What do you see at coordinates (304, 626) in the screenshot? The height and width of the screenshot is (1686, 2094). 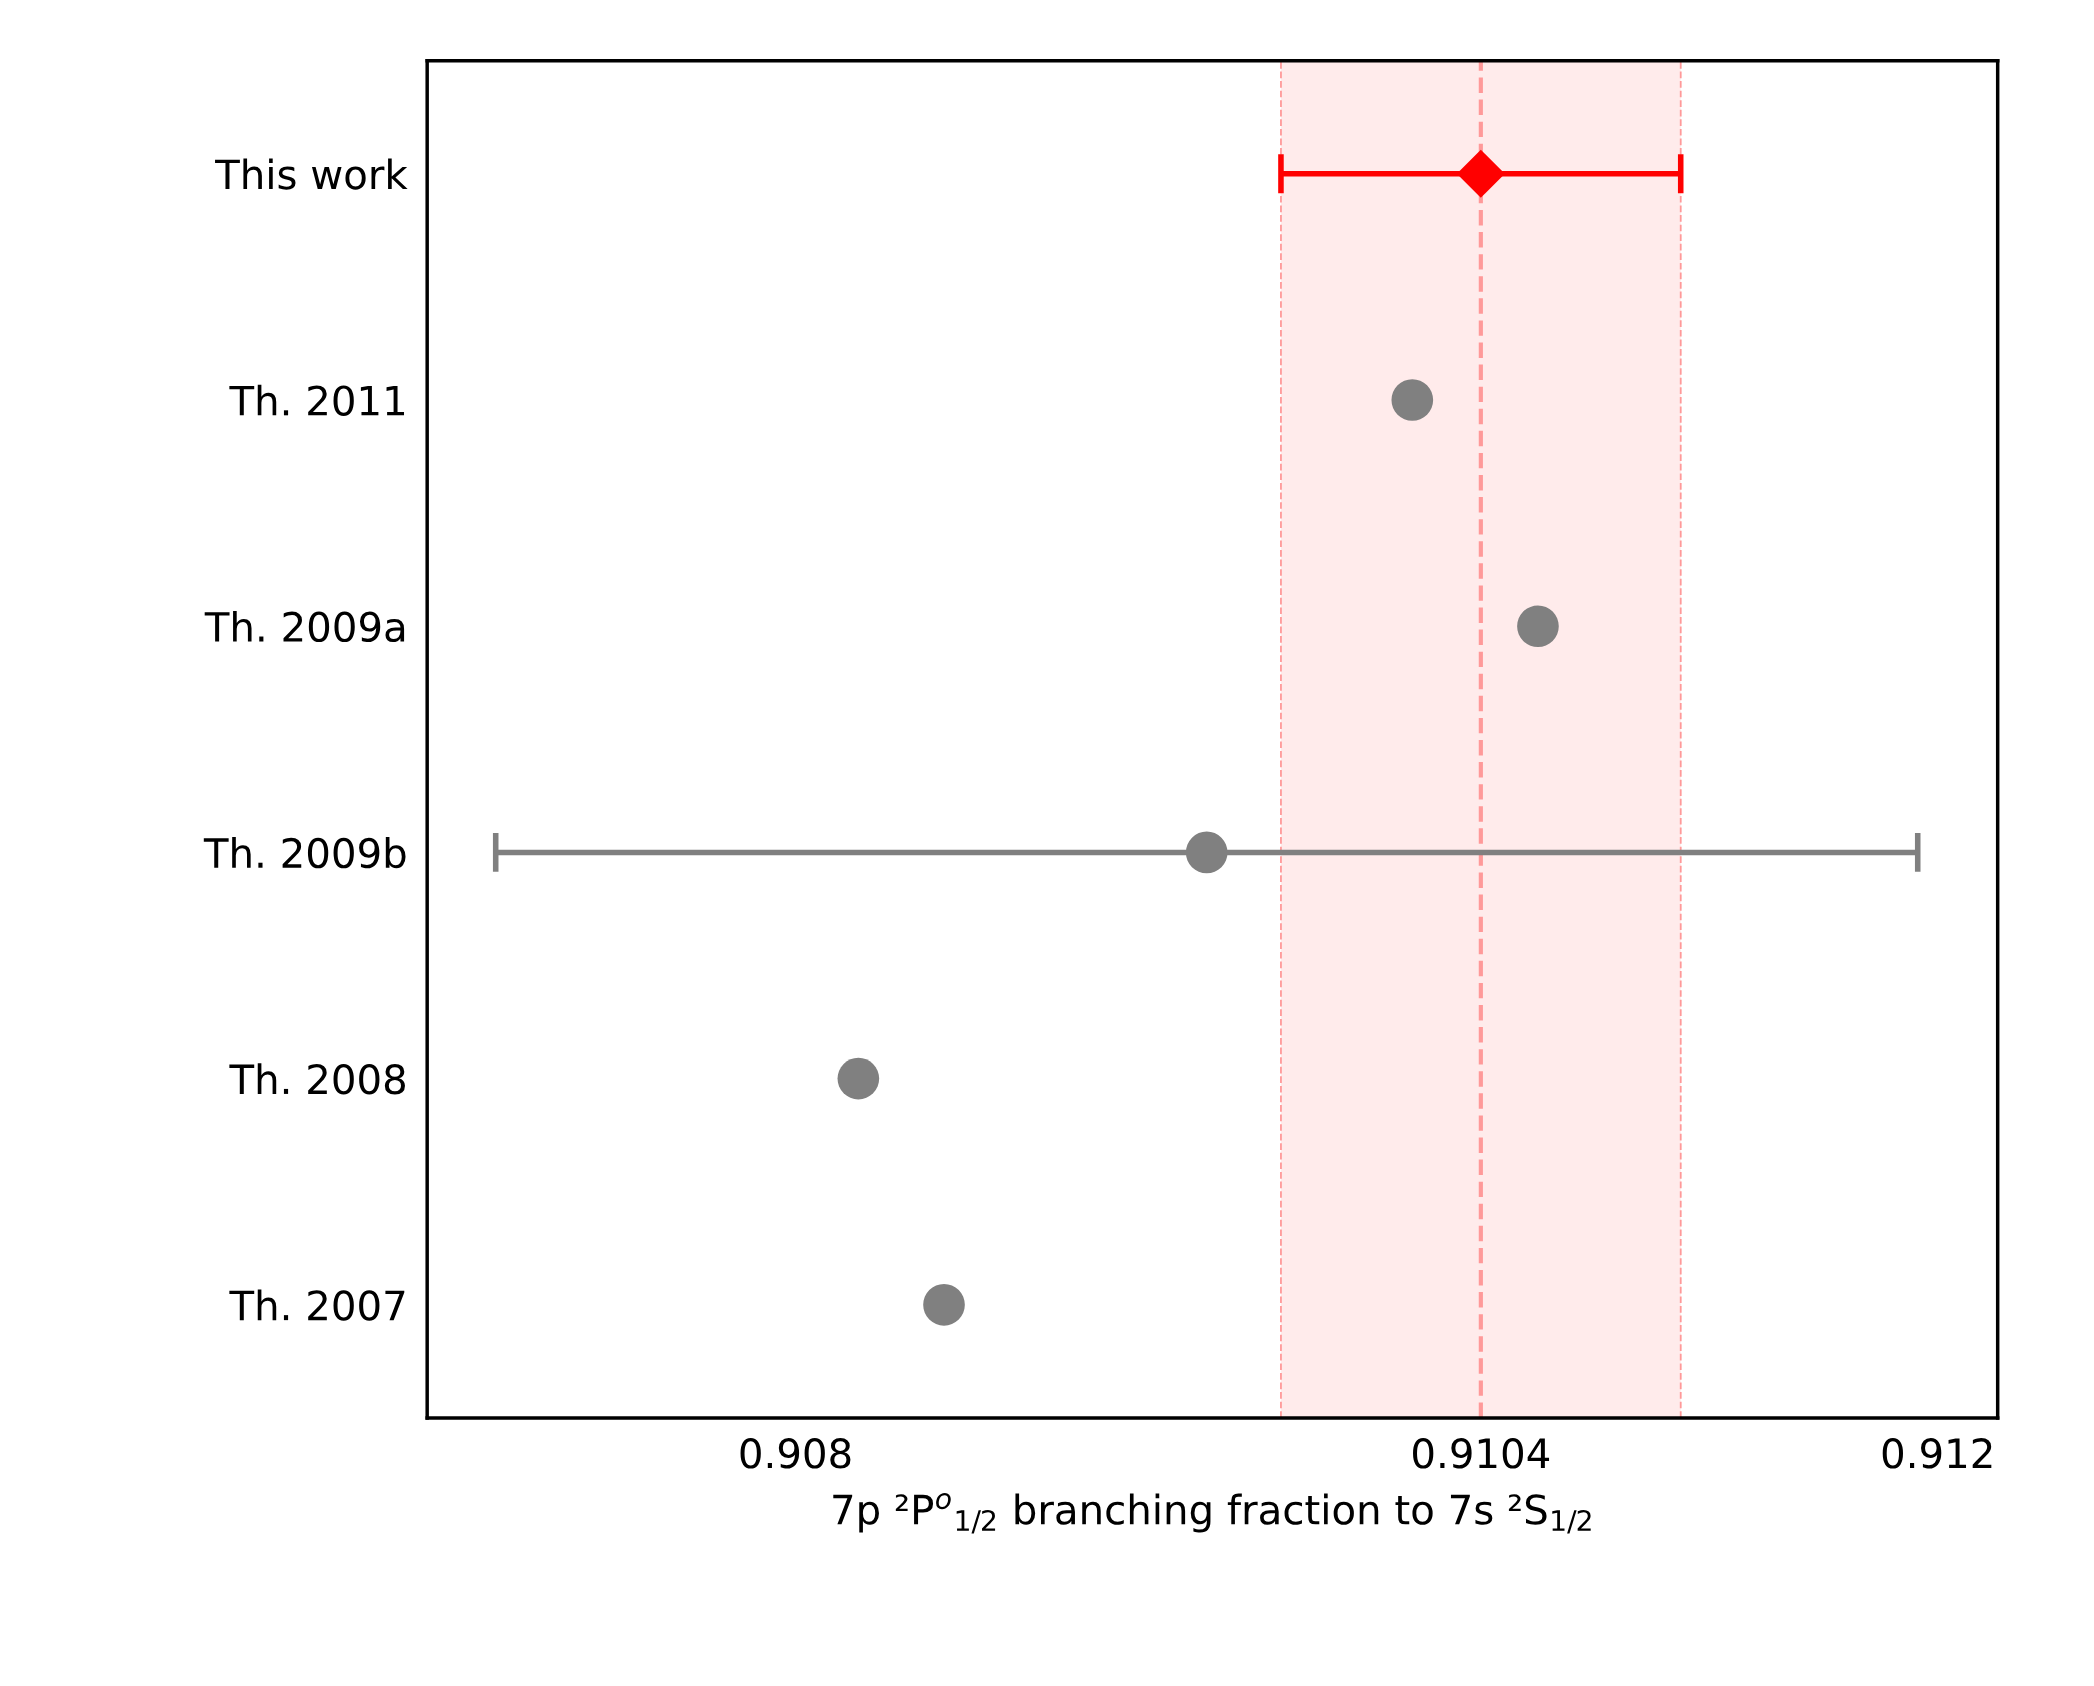 I see `y-tick-label: Th. 2009a` at bounding box center [304, 626].